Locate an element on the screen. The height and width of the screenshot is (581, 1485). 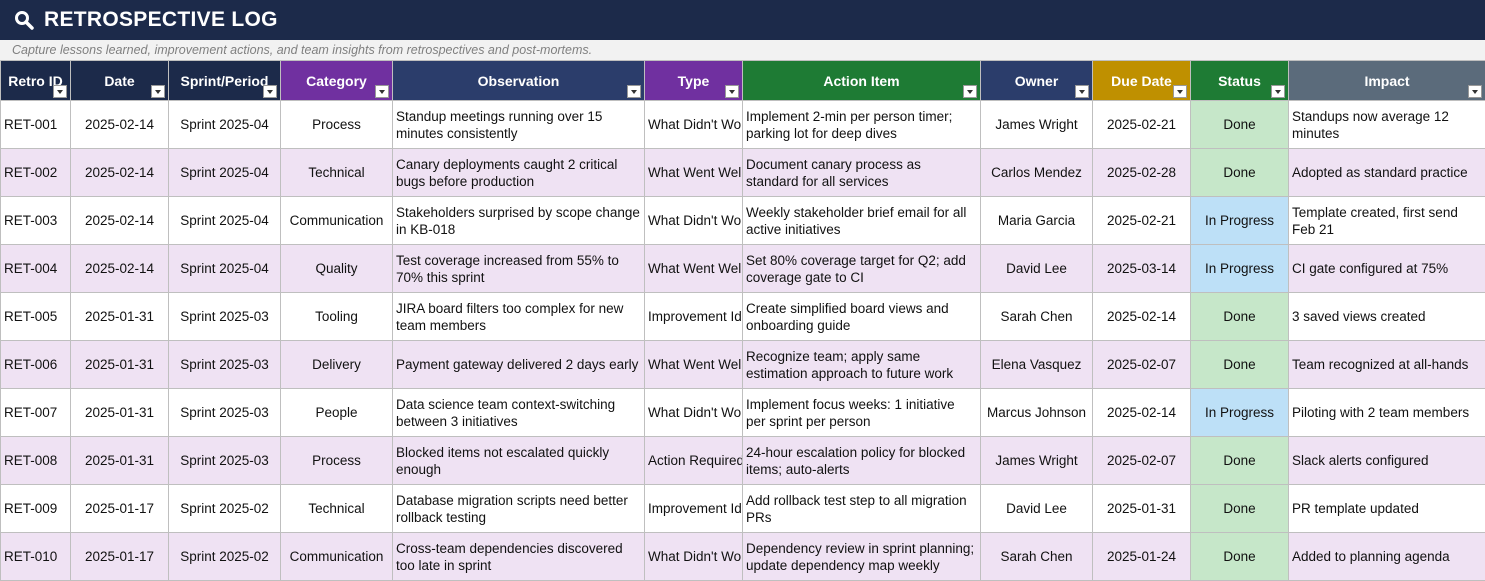
category-cell: Communication is located at coordinates (336, 556).